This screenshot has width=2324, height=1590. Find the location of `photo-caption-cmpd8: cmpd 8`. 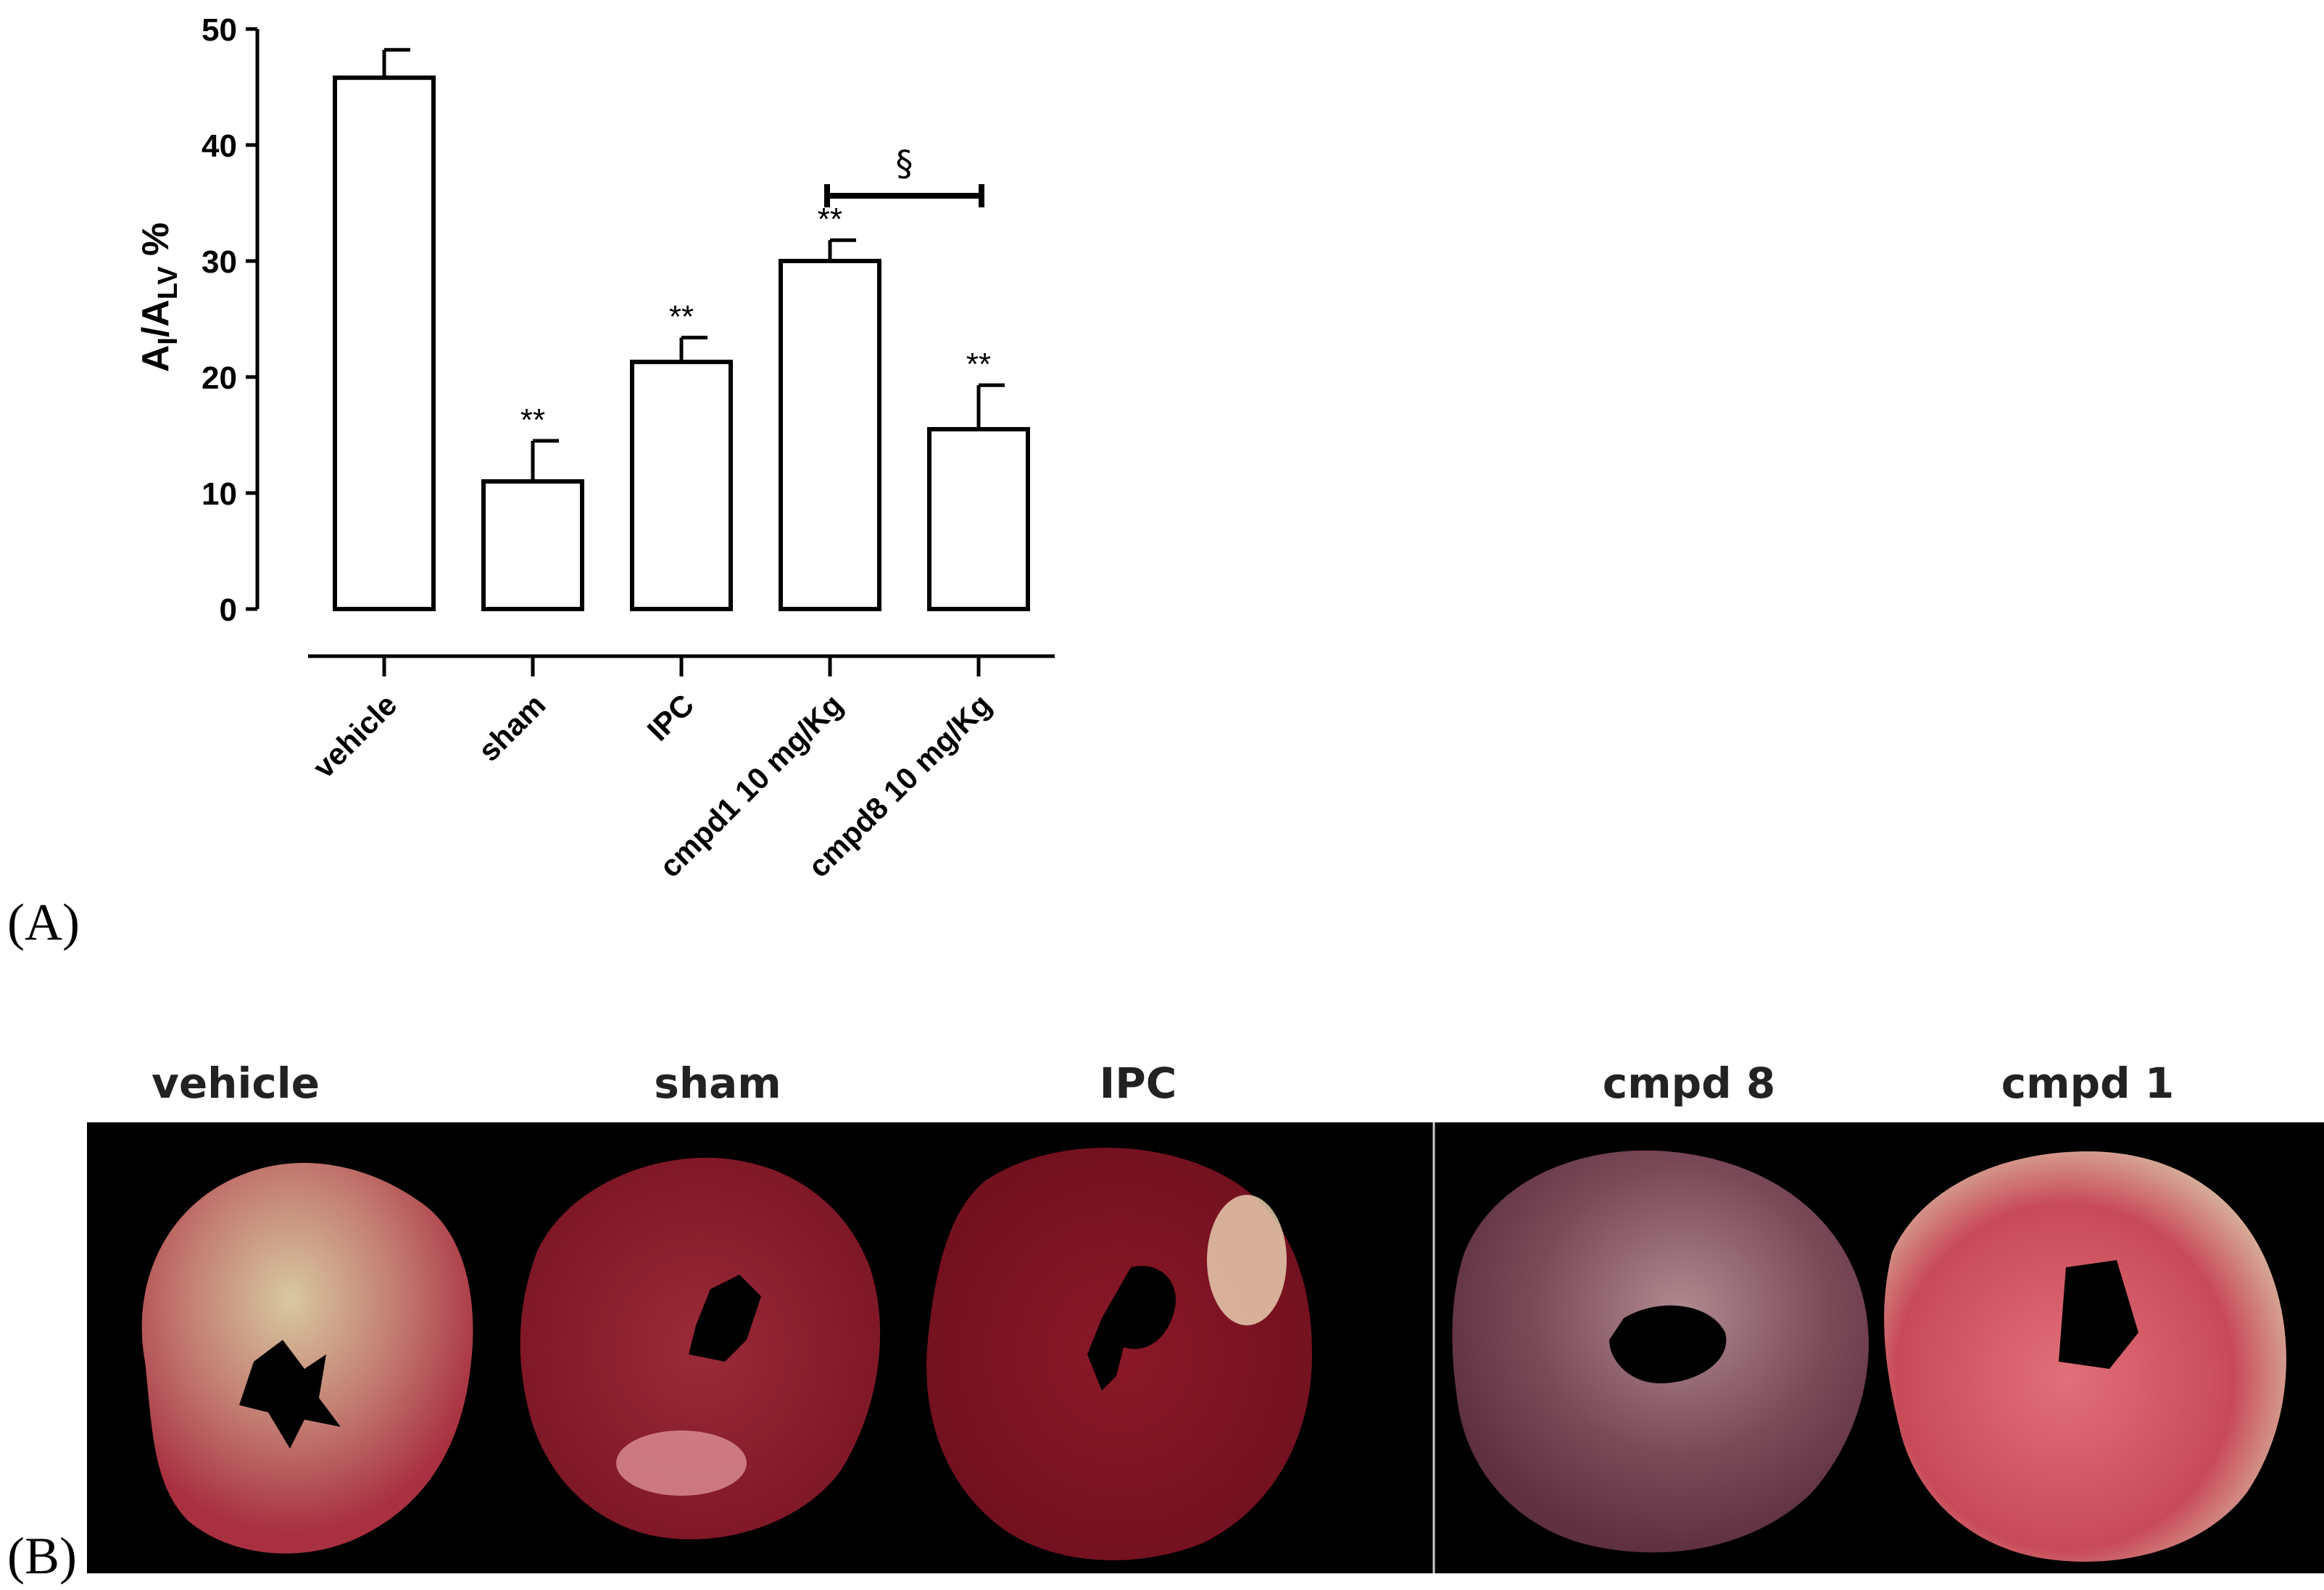

photo-caption-cmpd8: cmpd 8 is located at coordinates (1689, 1083).